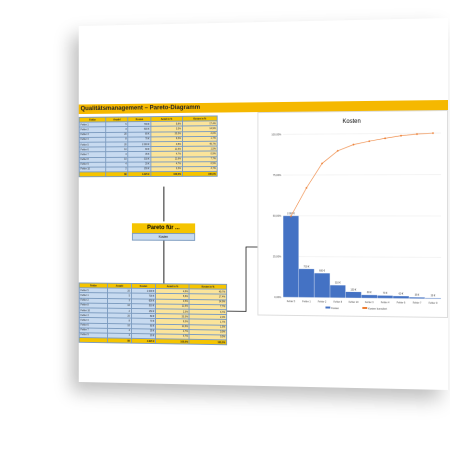 The height and width of the screenshot is (450, 450). Describe the element at coordinates (277, 256) in the screenshot. I see `y-tick-label: 25,00%` at that location.